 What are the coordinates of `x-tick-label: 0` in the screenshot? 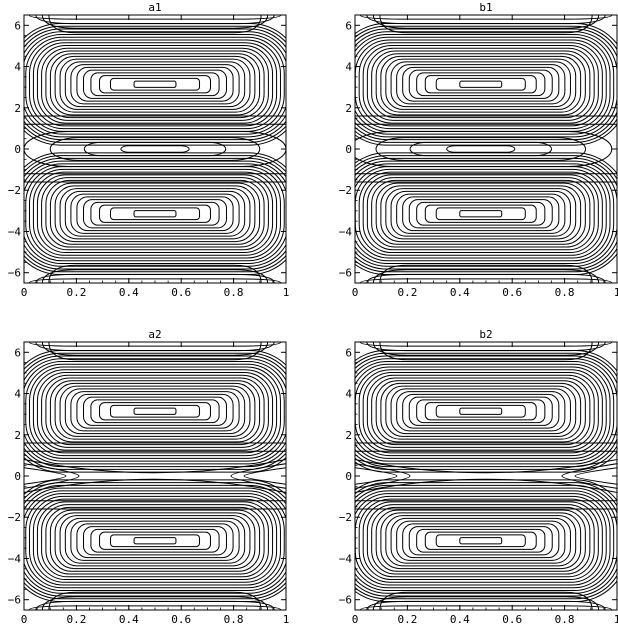 It's located at (24, 619).